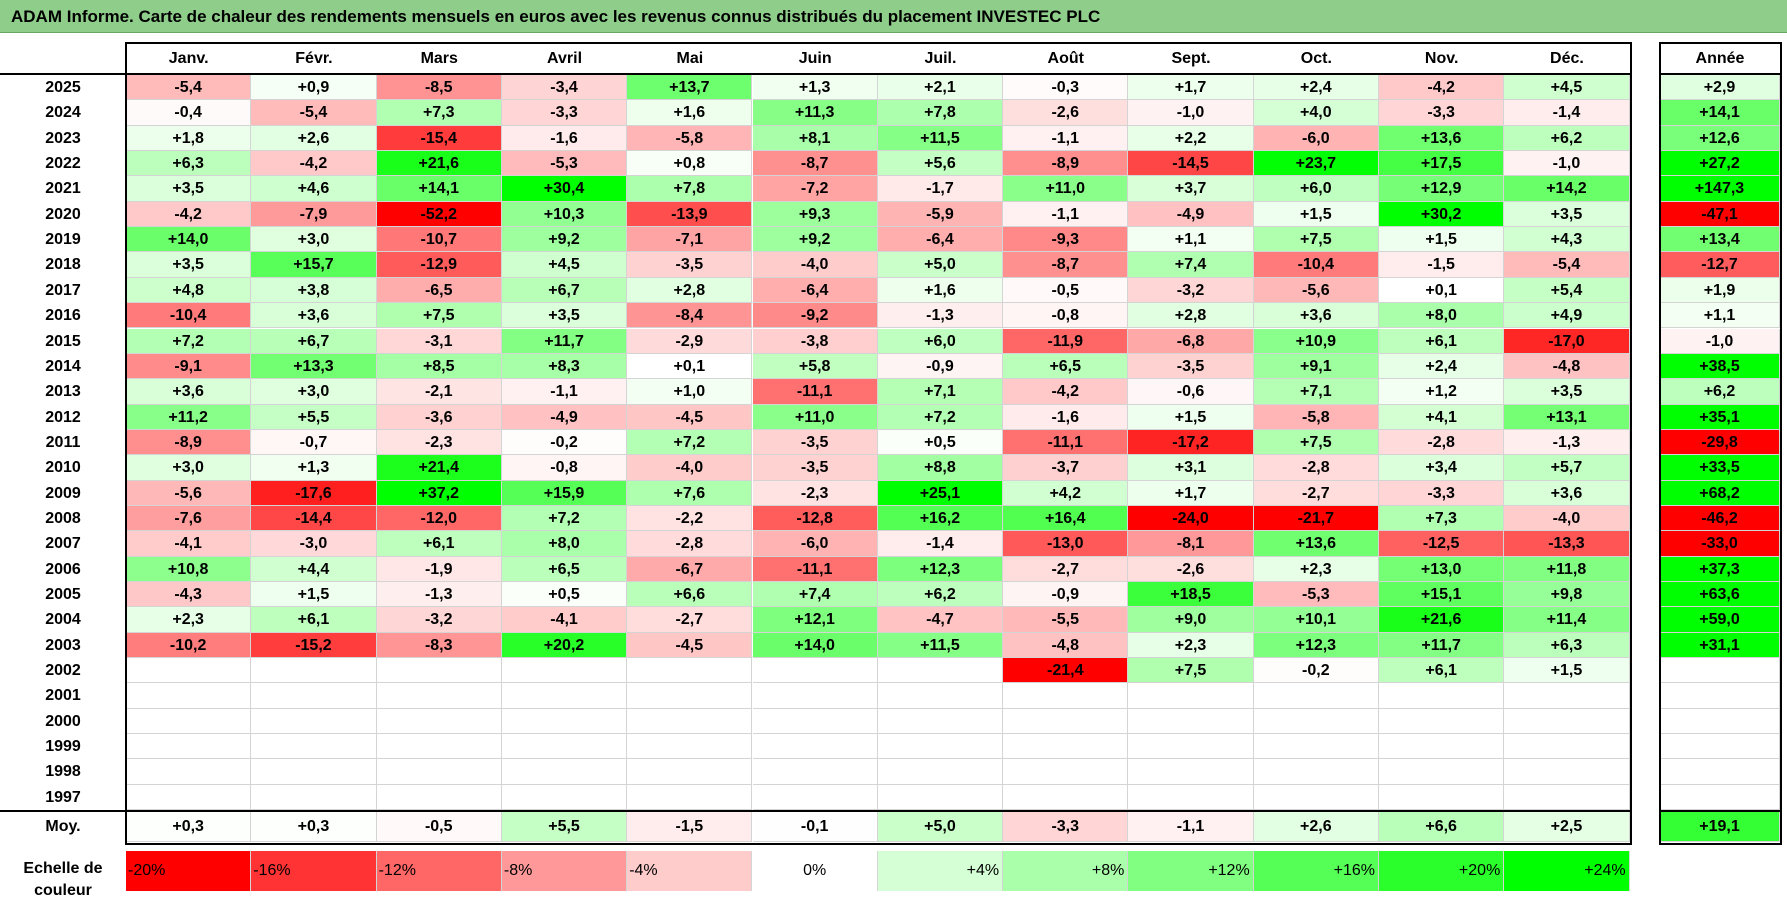 This screenshot has width=1787, height=912. Describe the element at coordinates (189, 645) in the screenshot. I see `cell-2003-janv: -10,2` at that location.